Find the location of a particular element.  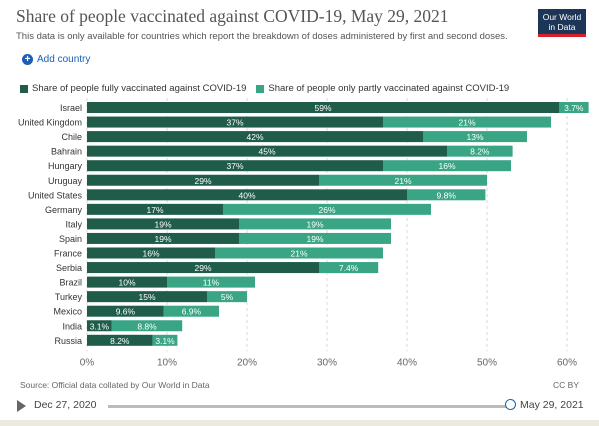

category-label: United Kingdom is located at coordinates (50, 123).